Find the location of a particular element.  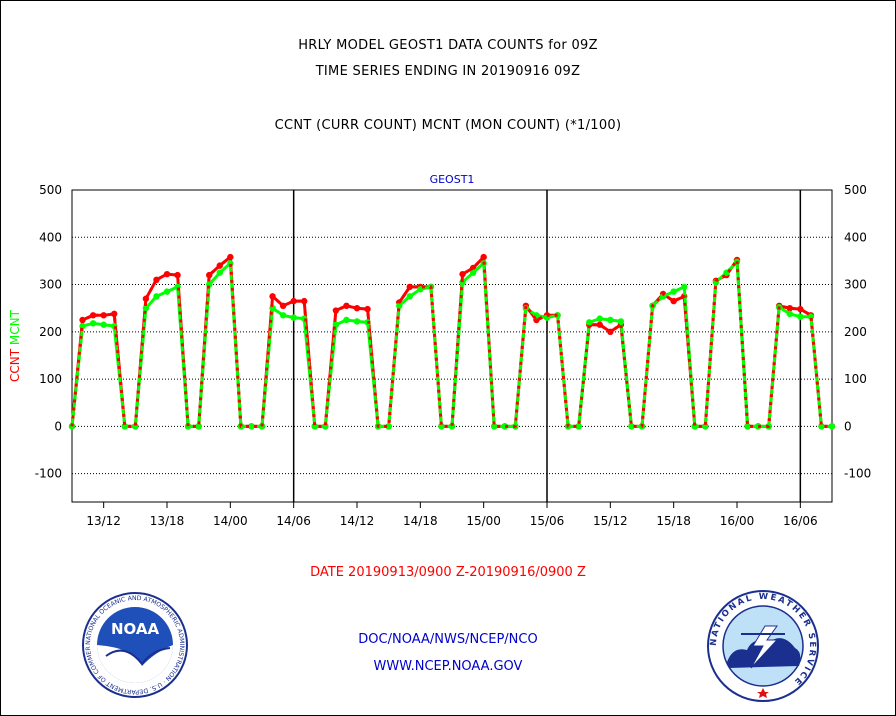

y-axis-label: CCNT MCNT is located at coordinates (15, 345).